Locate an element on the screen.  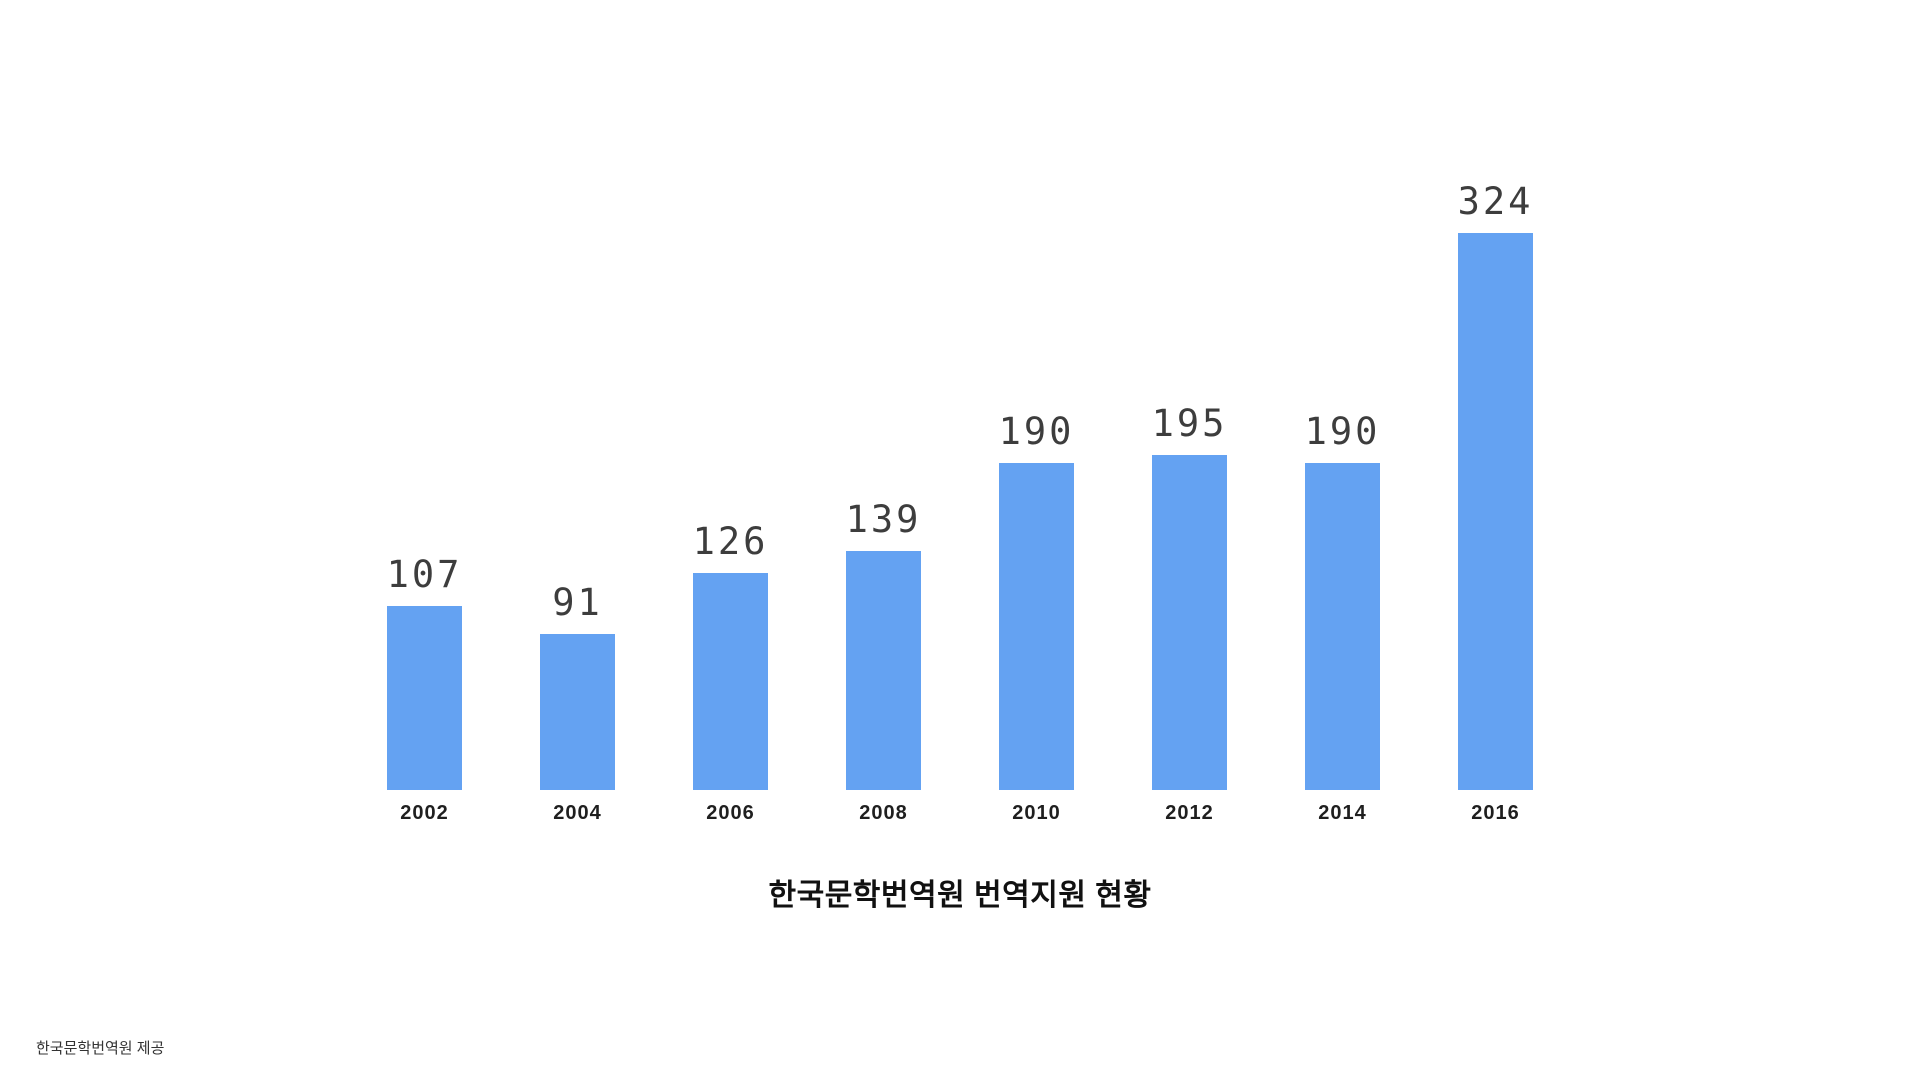
category-label: 2010 is located at coordinates (1036, 813).